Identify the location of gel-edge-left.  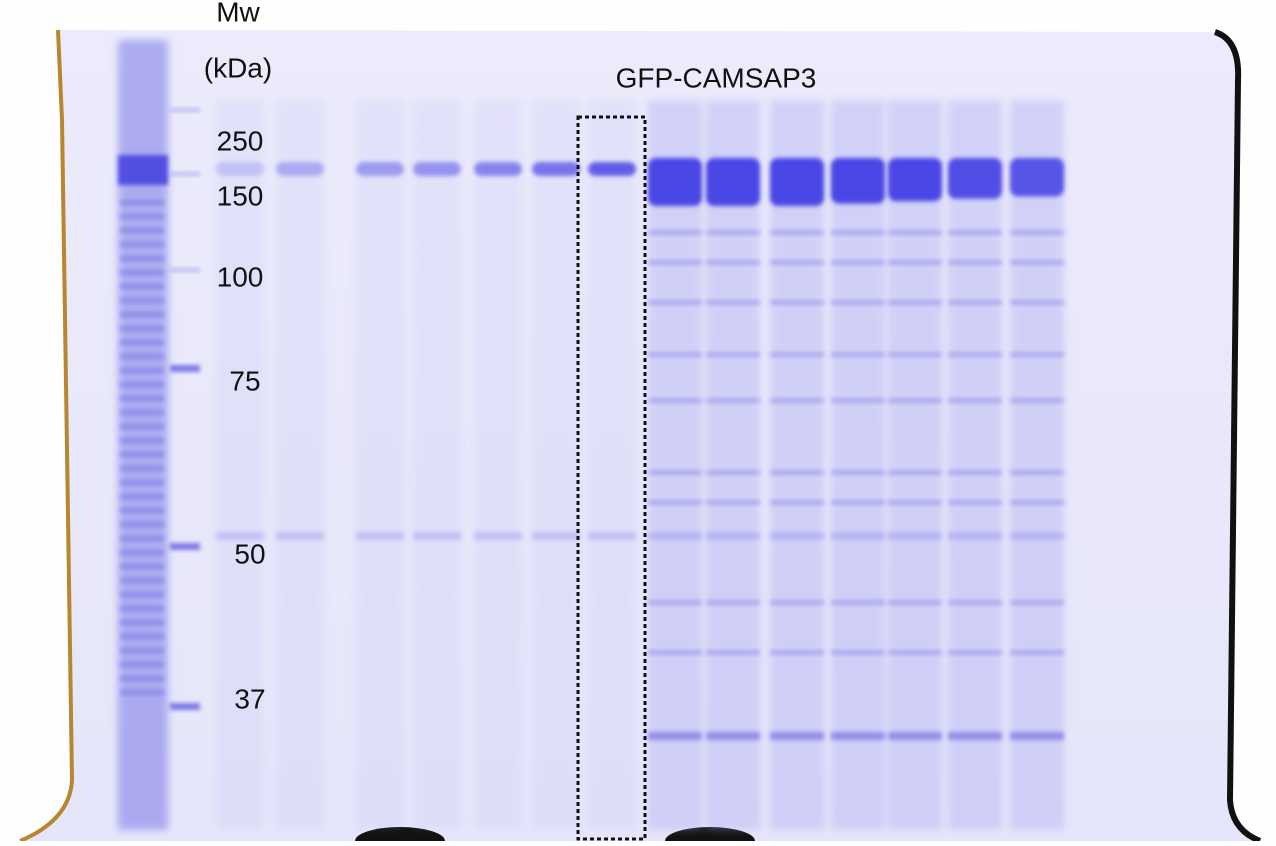
(47, 436).